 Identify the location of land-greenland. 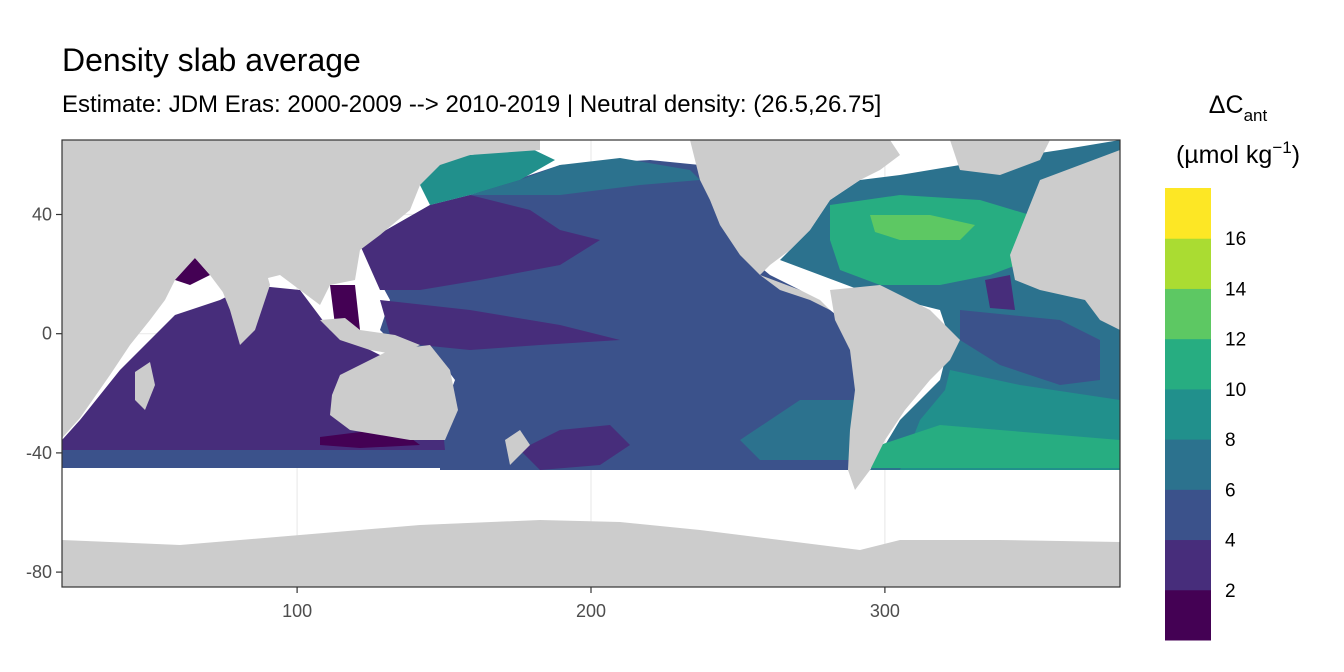
(1000, 157).